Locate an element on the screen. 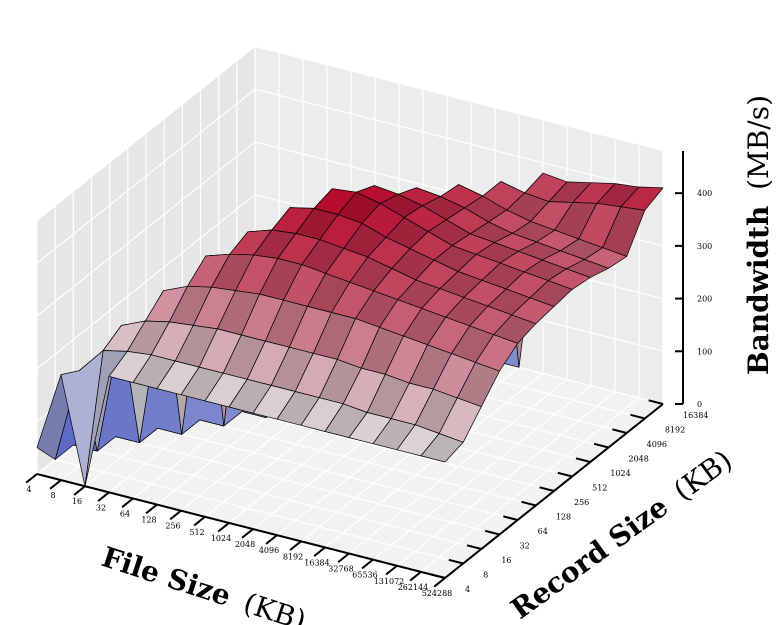  x-tick-label: 8 is located at coordinates (52, 495).